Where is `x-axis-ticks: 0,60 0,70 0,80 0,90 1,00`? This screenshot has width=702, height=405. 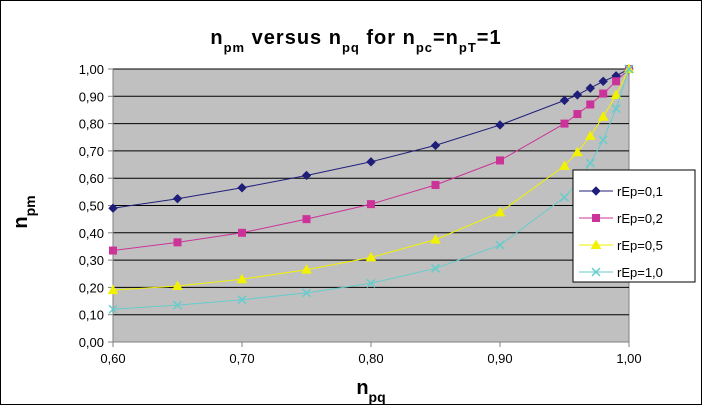
x-axis-ticks: 0,60 0,70 0,80 0,90 1,00 is located at coordinates (371, 354).